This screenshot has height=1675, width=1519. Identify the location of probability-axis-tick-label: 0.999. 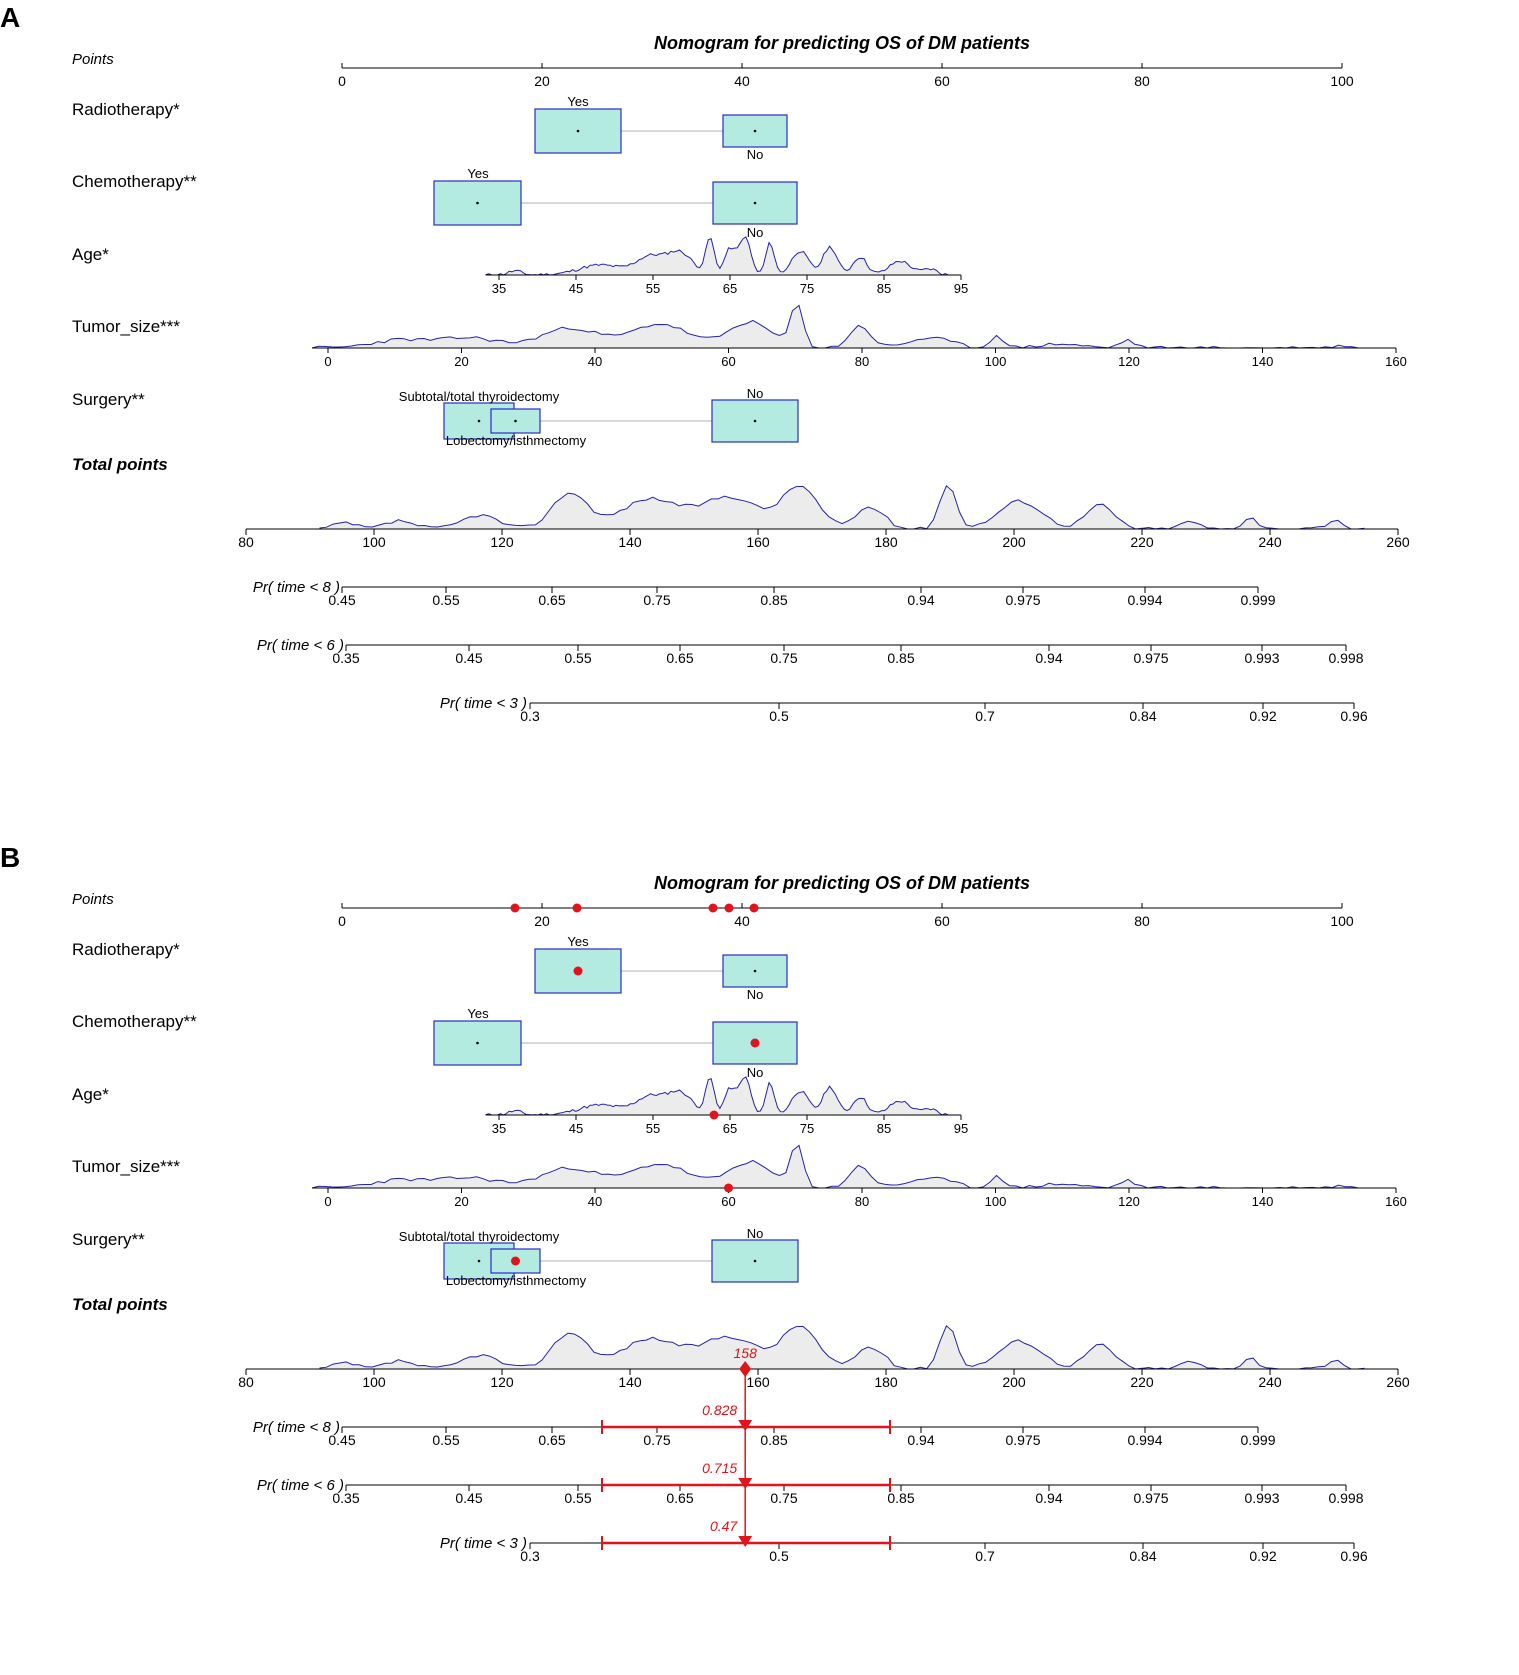
(1257, 600).